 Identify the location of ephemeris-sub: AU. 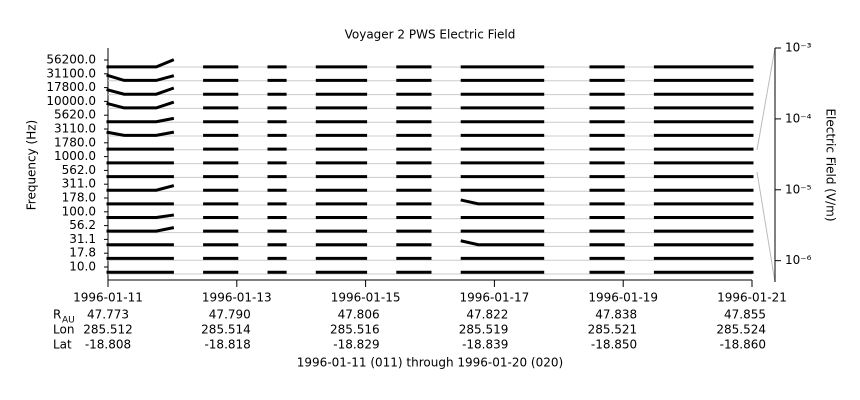
(68, 321).